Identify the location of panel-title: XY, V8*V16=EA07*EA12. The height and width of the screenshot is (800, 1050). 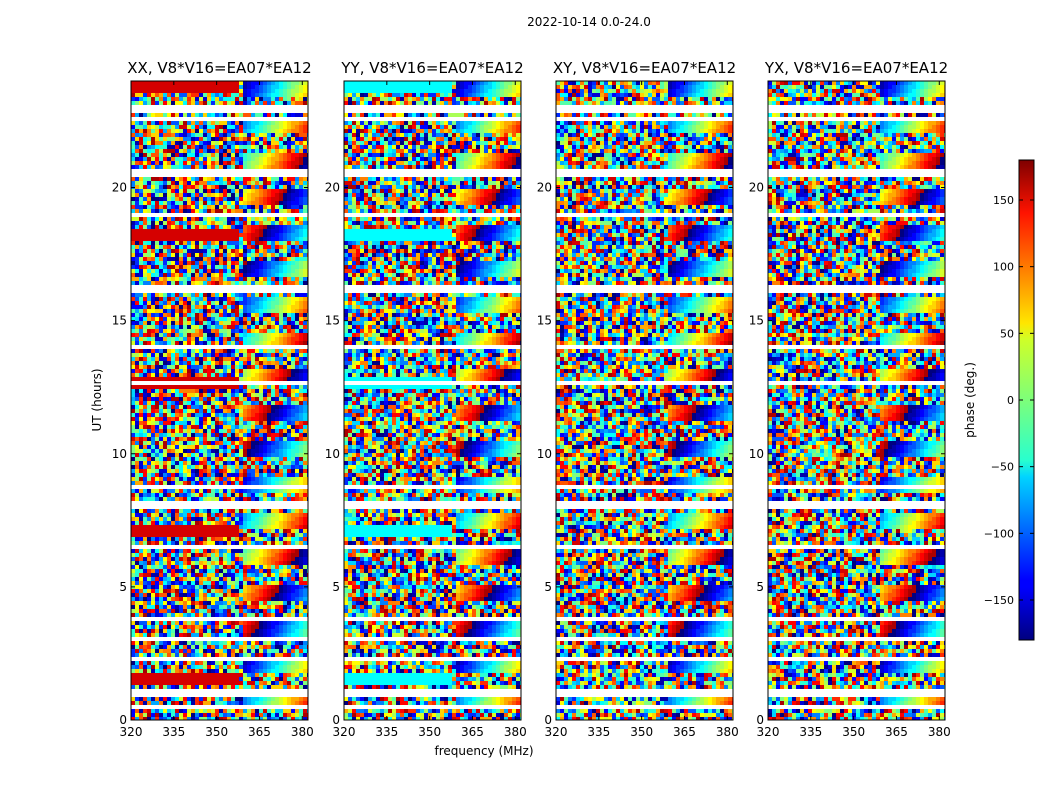
(644, 68).